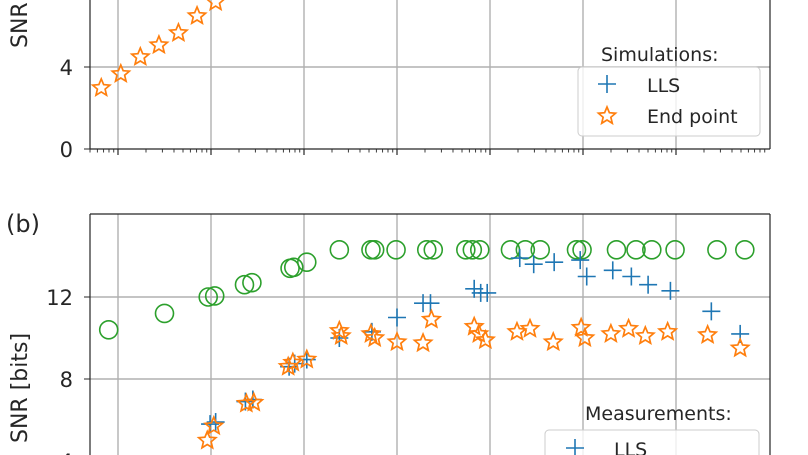 The image size is (808, 455). I want to click on x-ticks-a, so click(427, 152).